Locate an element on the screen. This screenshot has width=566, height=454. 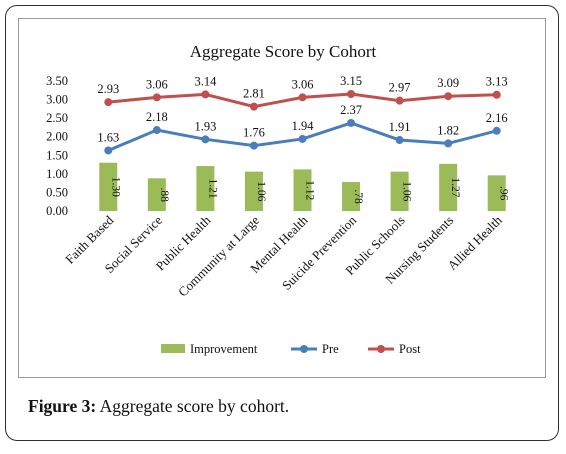
chart-title: Aggregate Score by Cohort is located at coordinates (283, 51).